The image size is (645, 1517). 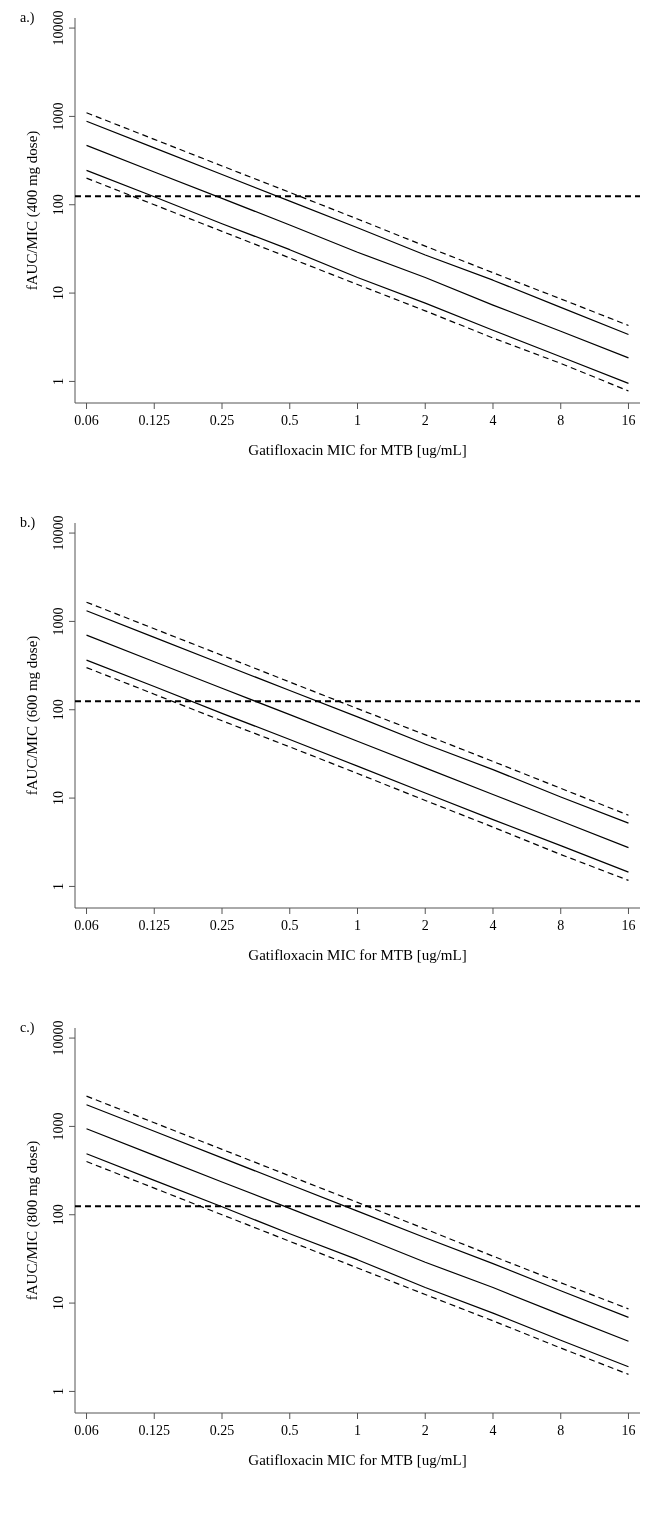 I want to click on chart-title: a.), so click(x=27, y=18).